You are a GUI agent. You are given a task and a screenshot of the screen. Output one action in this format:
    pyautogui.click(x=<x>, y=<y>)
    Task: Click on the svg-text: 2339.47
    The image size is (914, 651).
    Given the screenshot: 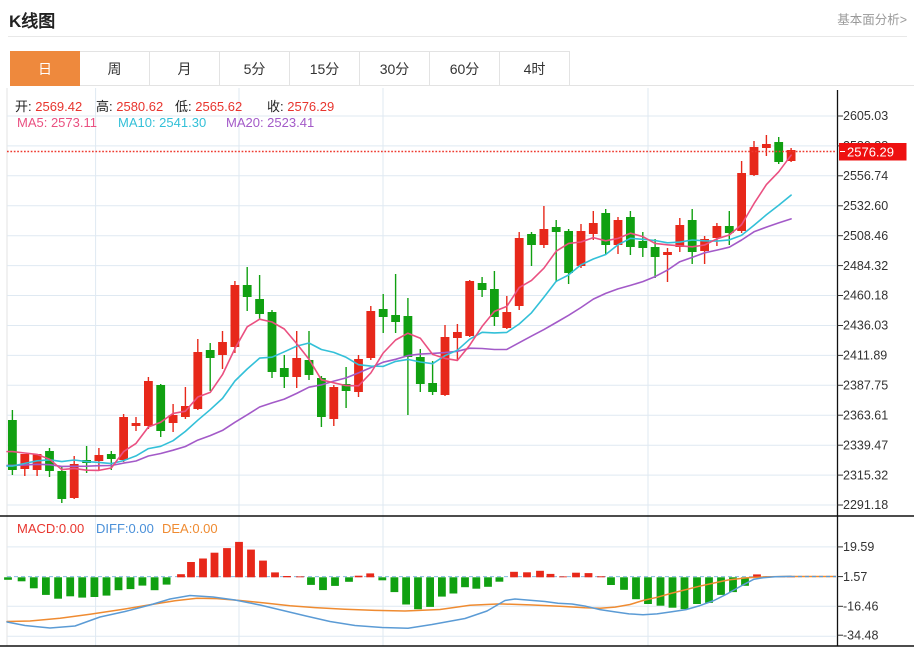 What is the action you would take?
    pyautogui.click(x=865, y=445)
    